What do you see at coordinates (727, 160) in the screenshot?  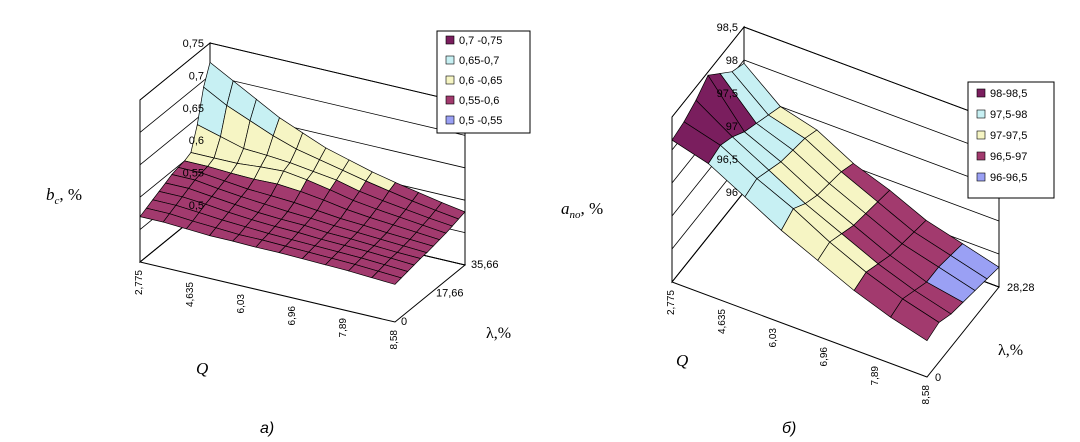 I see `b-z-tick-label: 96,5` at bounding box center [727, 160].